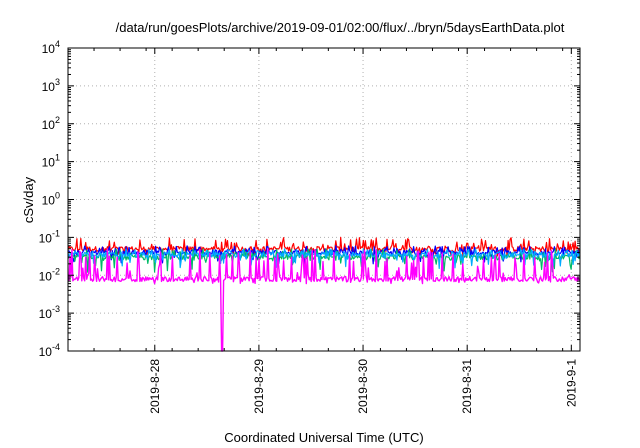 The height and width of the screenshot is (448, 640). What do you see at coordinates (49, 350) in the screenshot?
I see `y-tick-label: 10⁻⁴` at bounding box center [49, 350].